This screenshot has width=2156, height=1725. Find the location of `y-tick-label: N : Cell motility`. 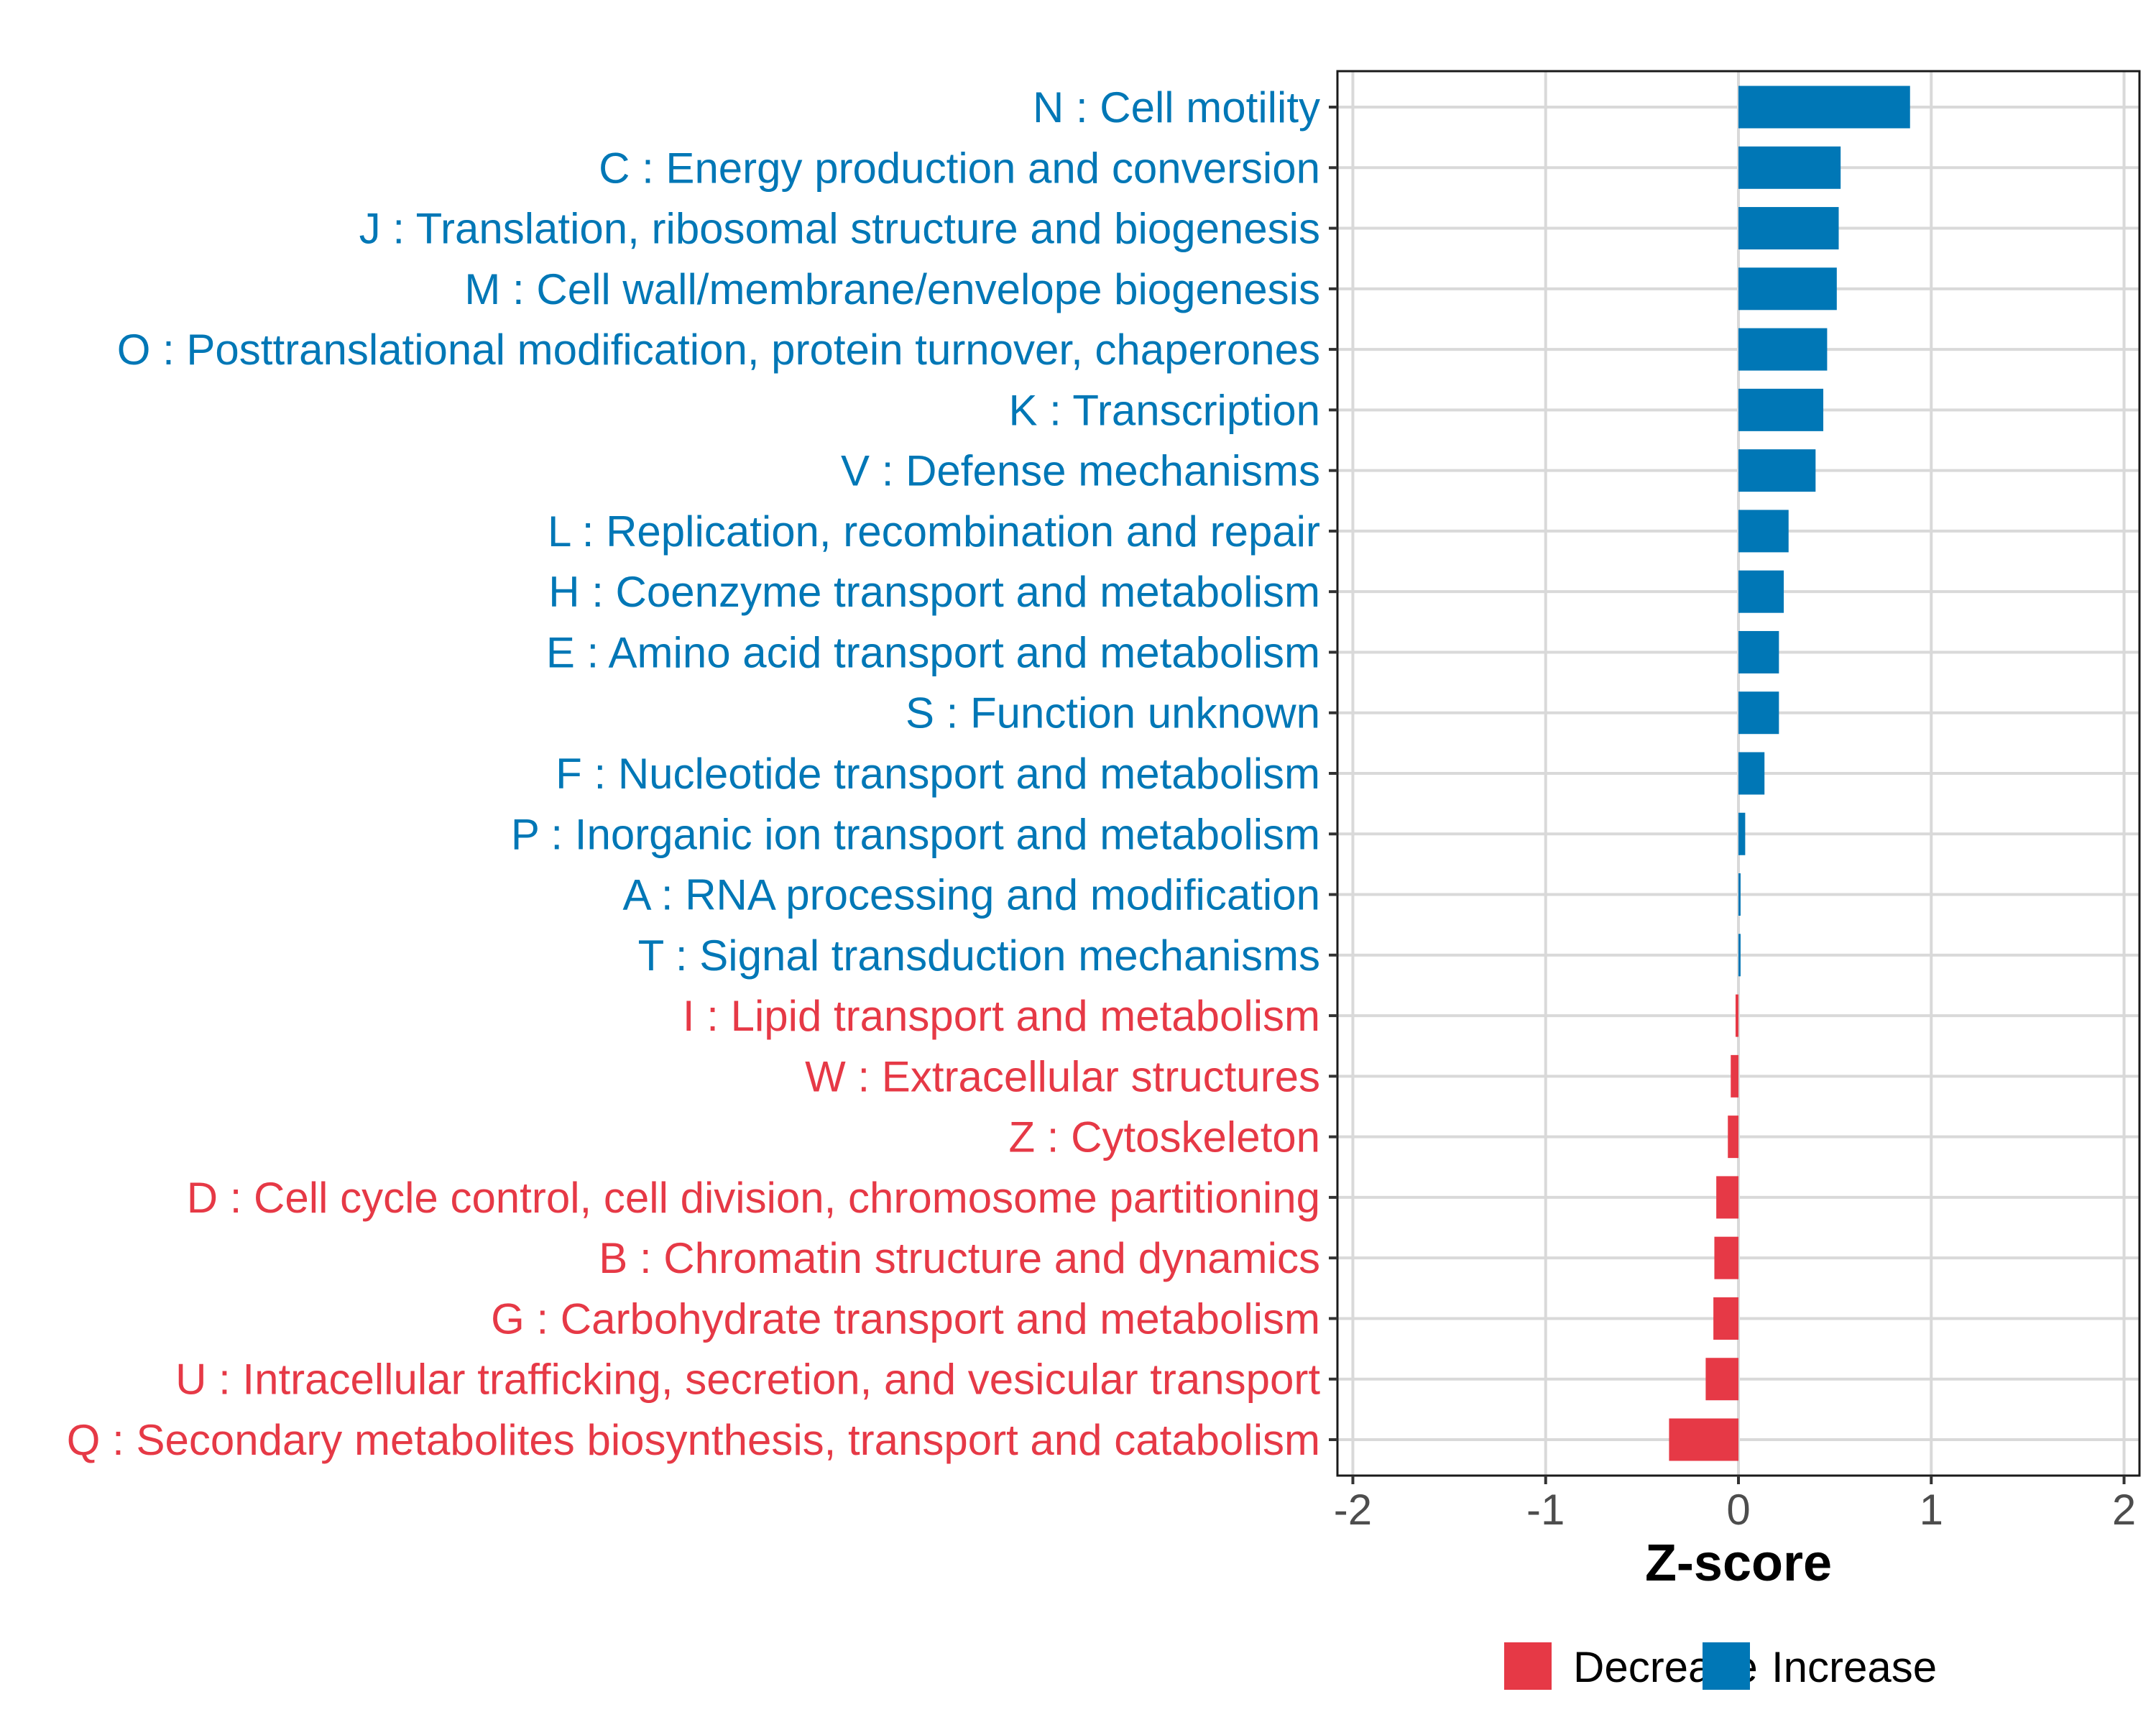

y-tick-label: N : Cell motility is located at coordinates (1176, 107).